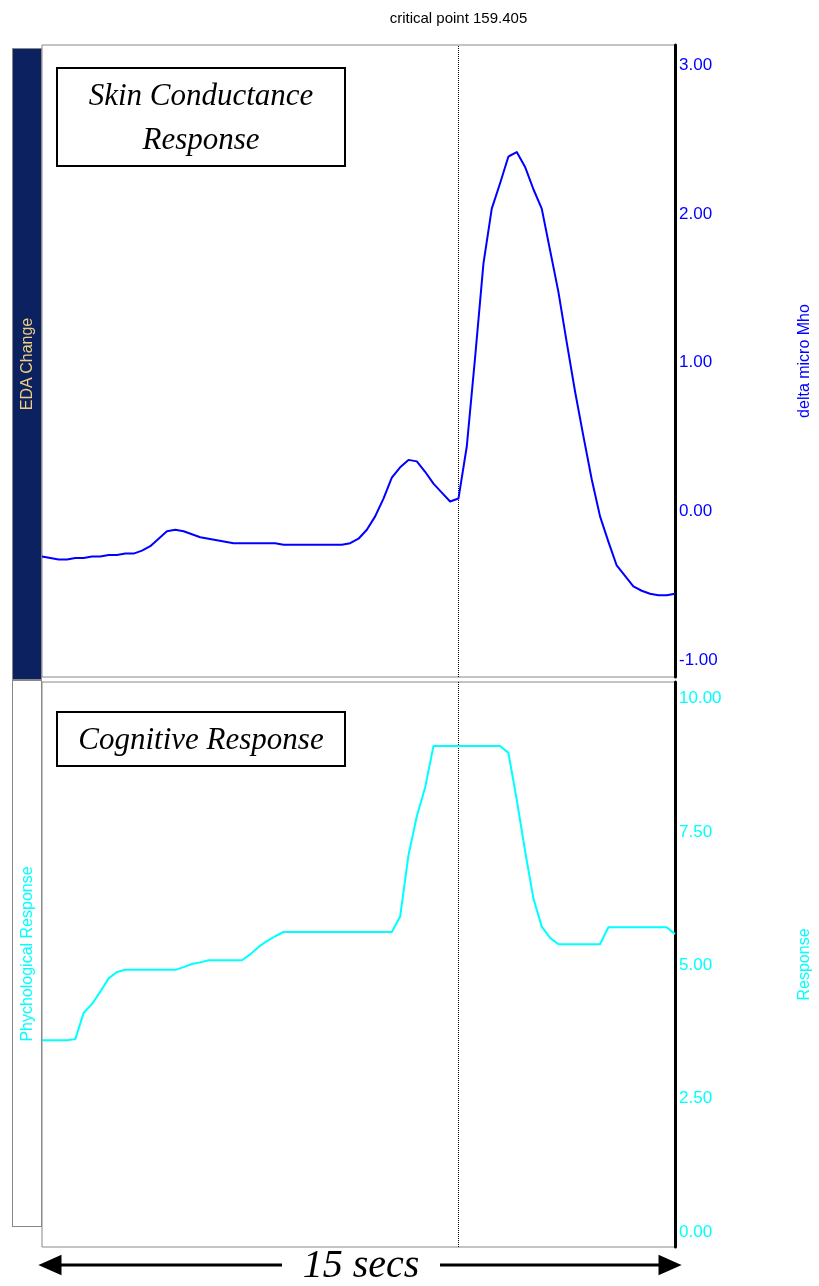 The height and width of the screenshot is (1286, 819). What do you see at coordinates (696, 213) in the screenshot?
I see `y-tick-label: 2.00` at bounding box center [696, 213].